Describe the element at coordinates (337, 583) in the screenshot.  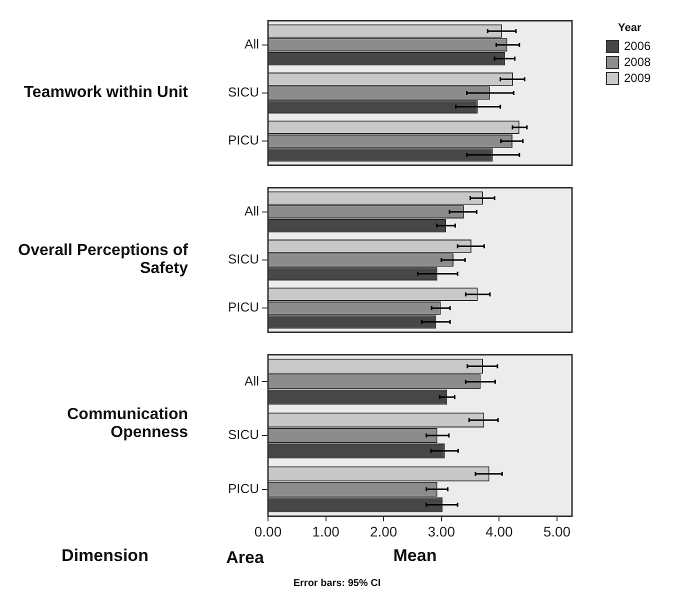
I see `text: Error bars: 95% CI` at that location.